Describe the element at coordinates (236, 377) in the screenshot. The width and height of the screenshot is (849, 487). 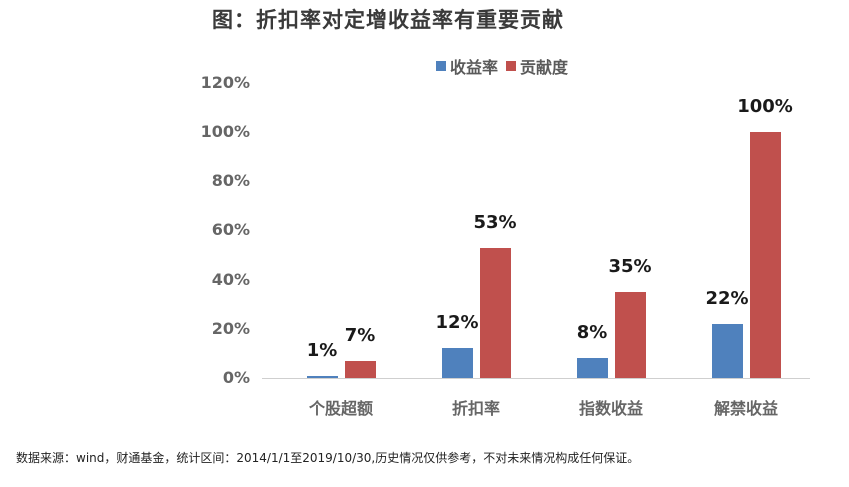
I see `y-tick: 0%` at that location.